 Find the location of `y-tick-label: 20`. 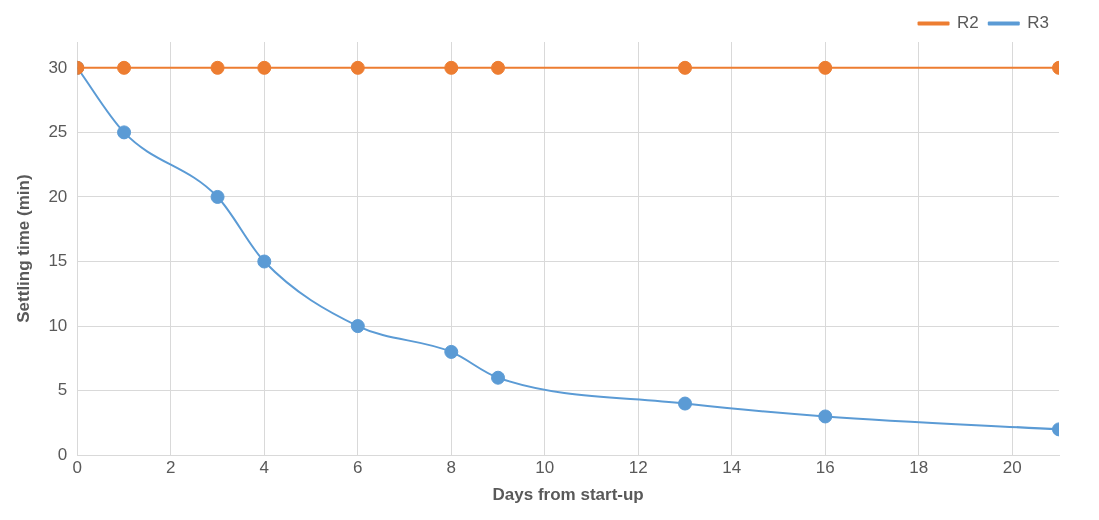

y-tick-label: 20 is located at coordinates (58, 196).